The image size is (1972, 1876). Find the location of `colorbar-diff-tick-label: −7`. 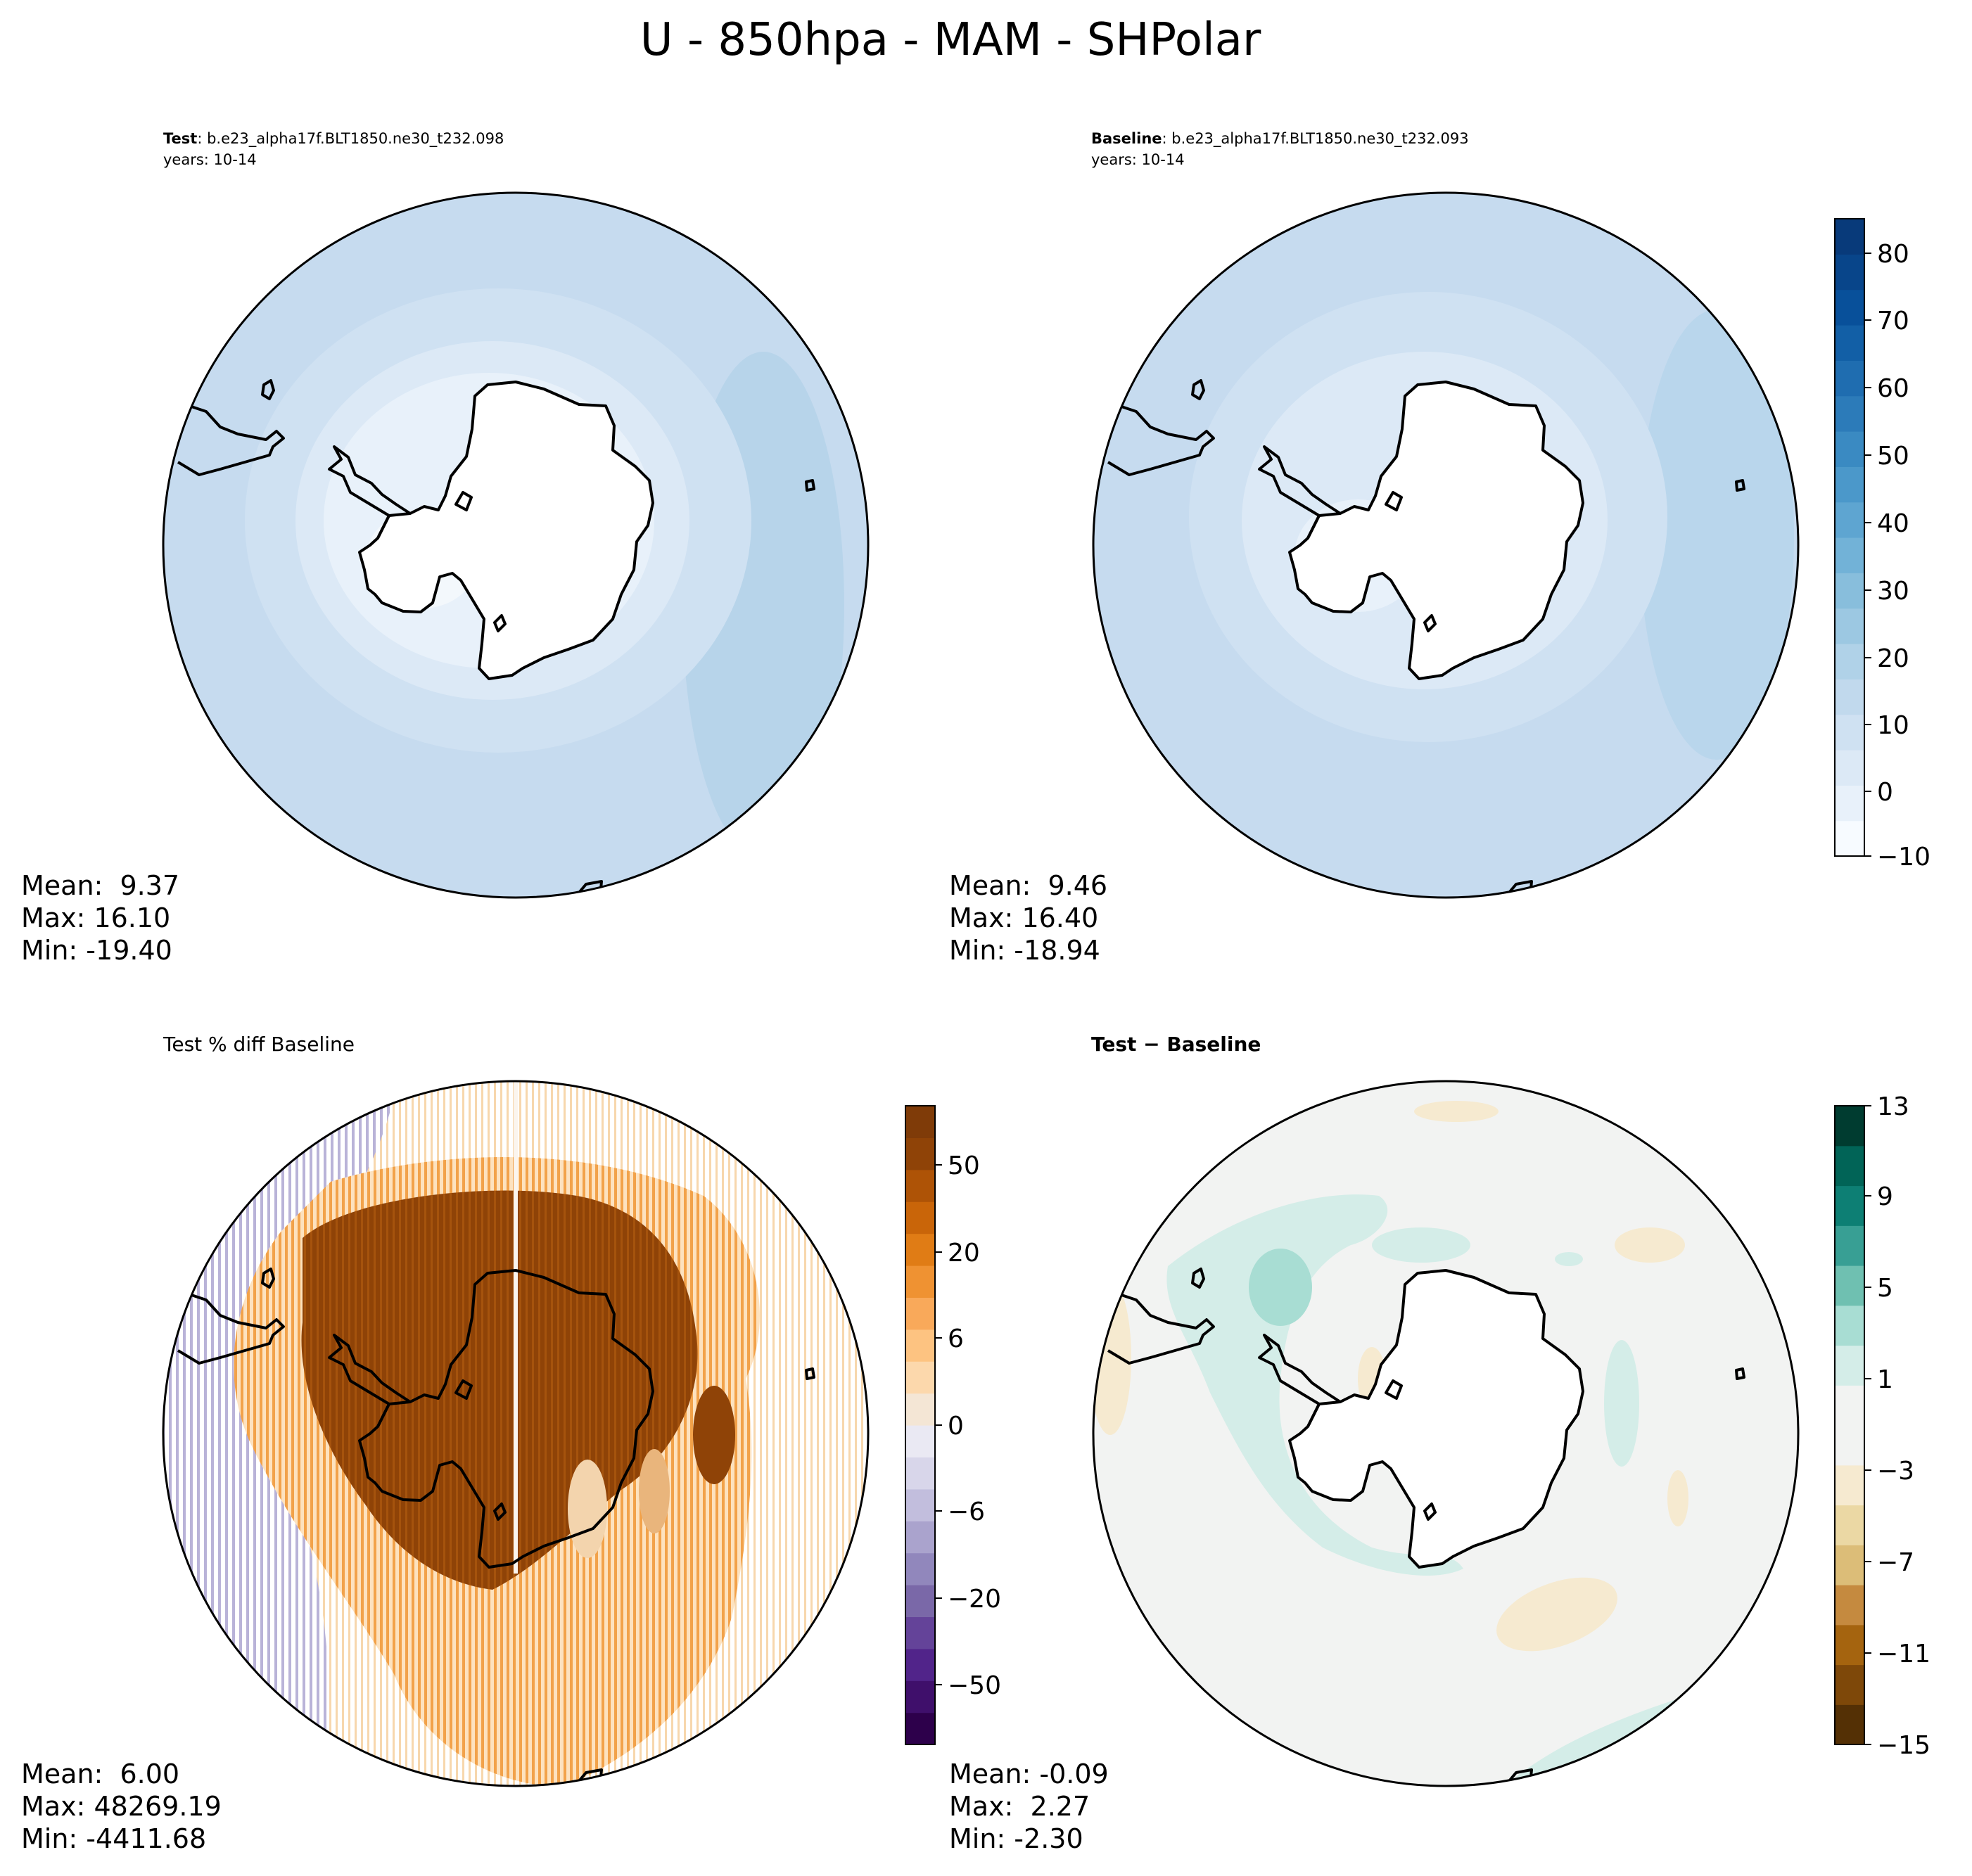

colorbar-diff-tick-label: −7 is located at coordinates (1896, 1562).